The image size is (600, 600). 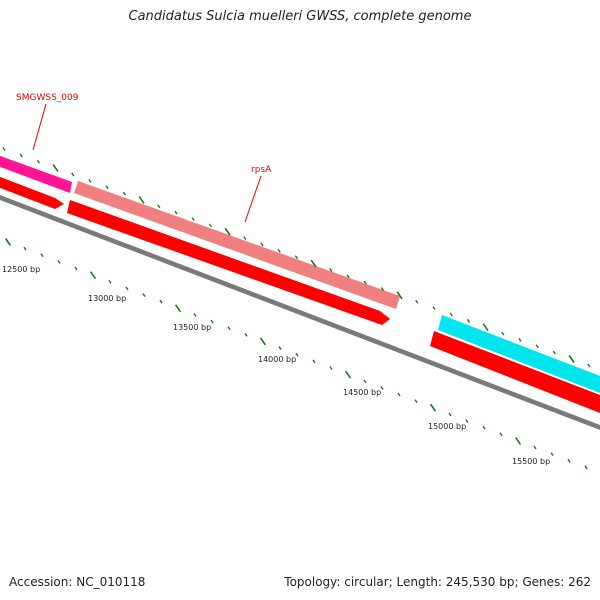 What do you see at coordinates (192, 327) in the screenshot?
I see `bp-label: 13500 bp` at bounding box center [192, 327].